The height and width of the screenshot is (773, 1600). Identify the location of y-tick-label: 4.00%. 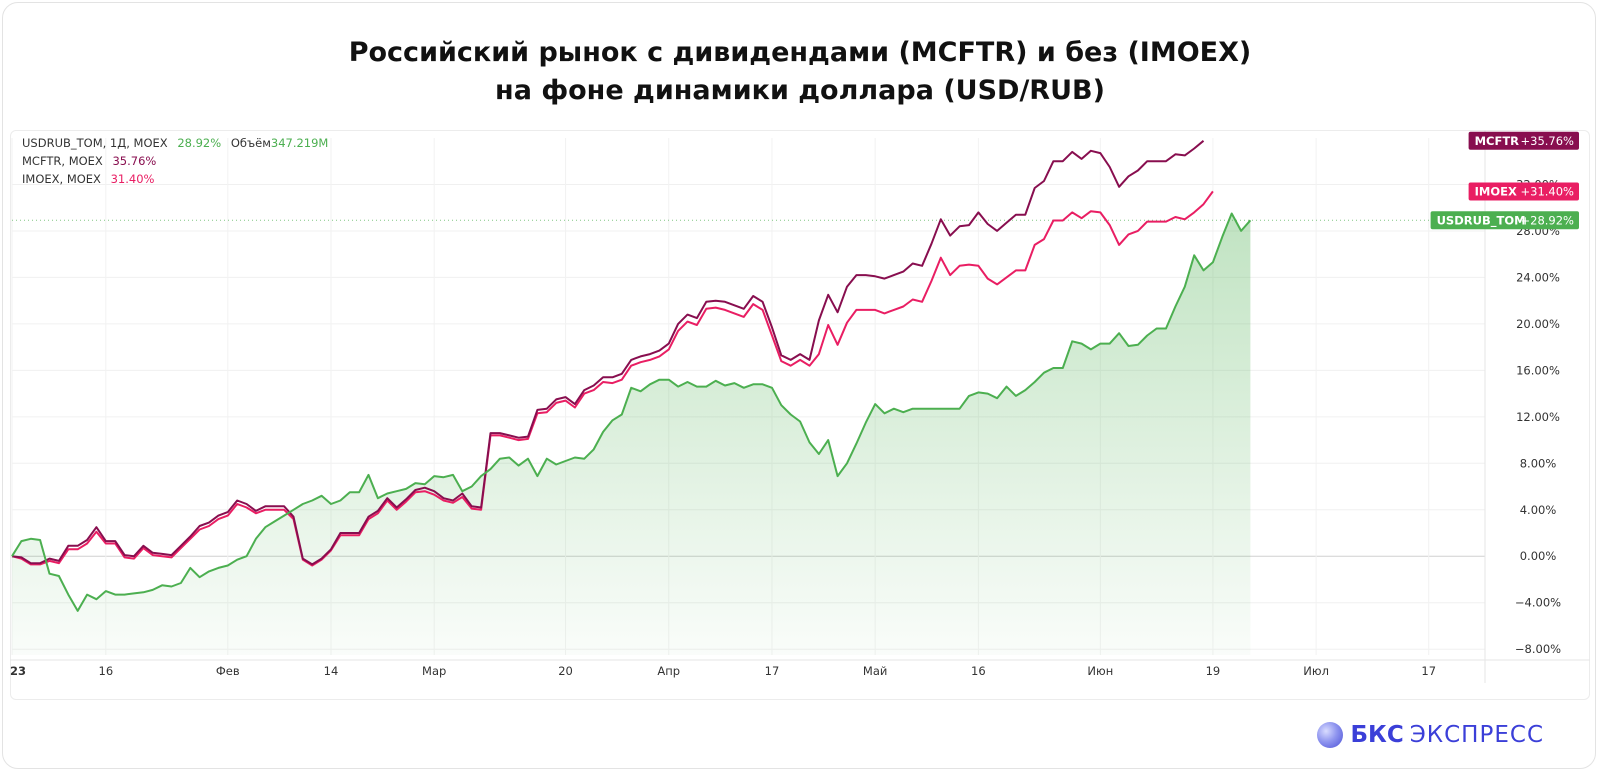
(1538, 510).